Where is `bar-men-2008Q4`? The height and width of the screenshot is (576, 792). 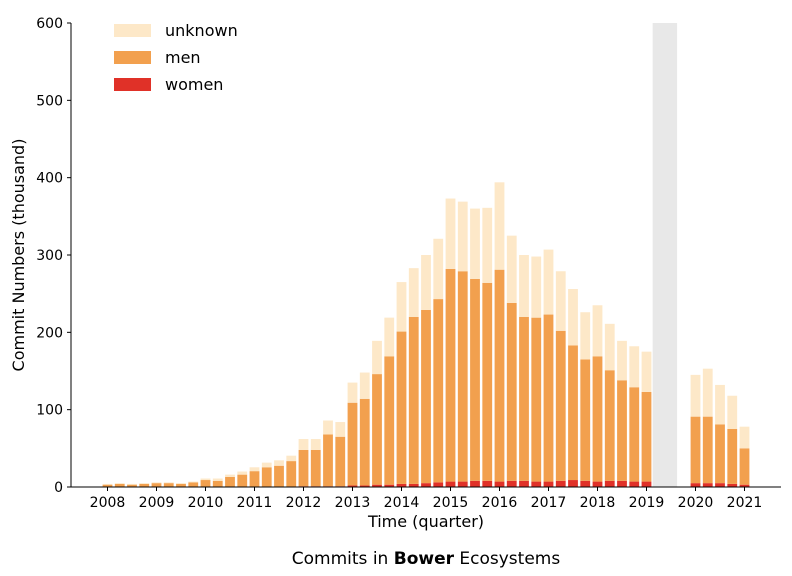 bar-men-2008Q4 is located at coordinates (144, 485).